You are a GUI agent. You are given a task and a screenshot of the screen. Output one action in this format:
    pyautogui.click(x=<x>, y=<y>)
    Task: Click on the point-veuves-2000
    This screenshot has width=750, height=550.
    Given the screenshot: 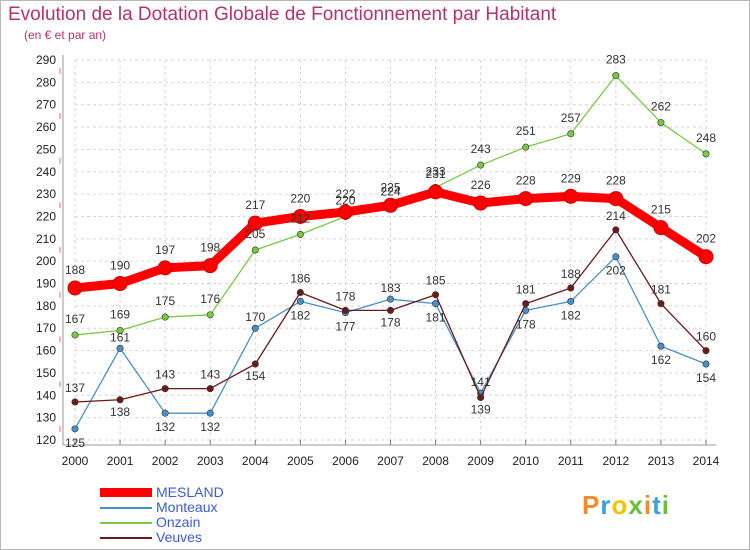 What is the action you would take?
    pyautogui.click(x=75, y=402)
    